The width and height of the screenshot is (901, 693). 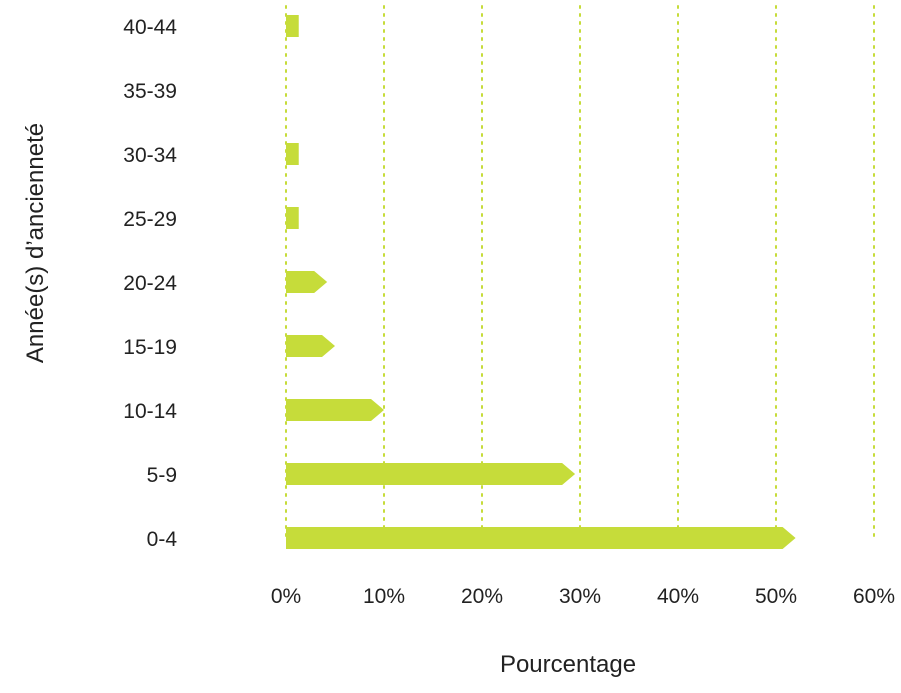 What do you see at coordinates (150, 91) in the screenshot?
I see `y-tick-label: 35-39` at bounding box center [150, 91].